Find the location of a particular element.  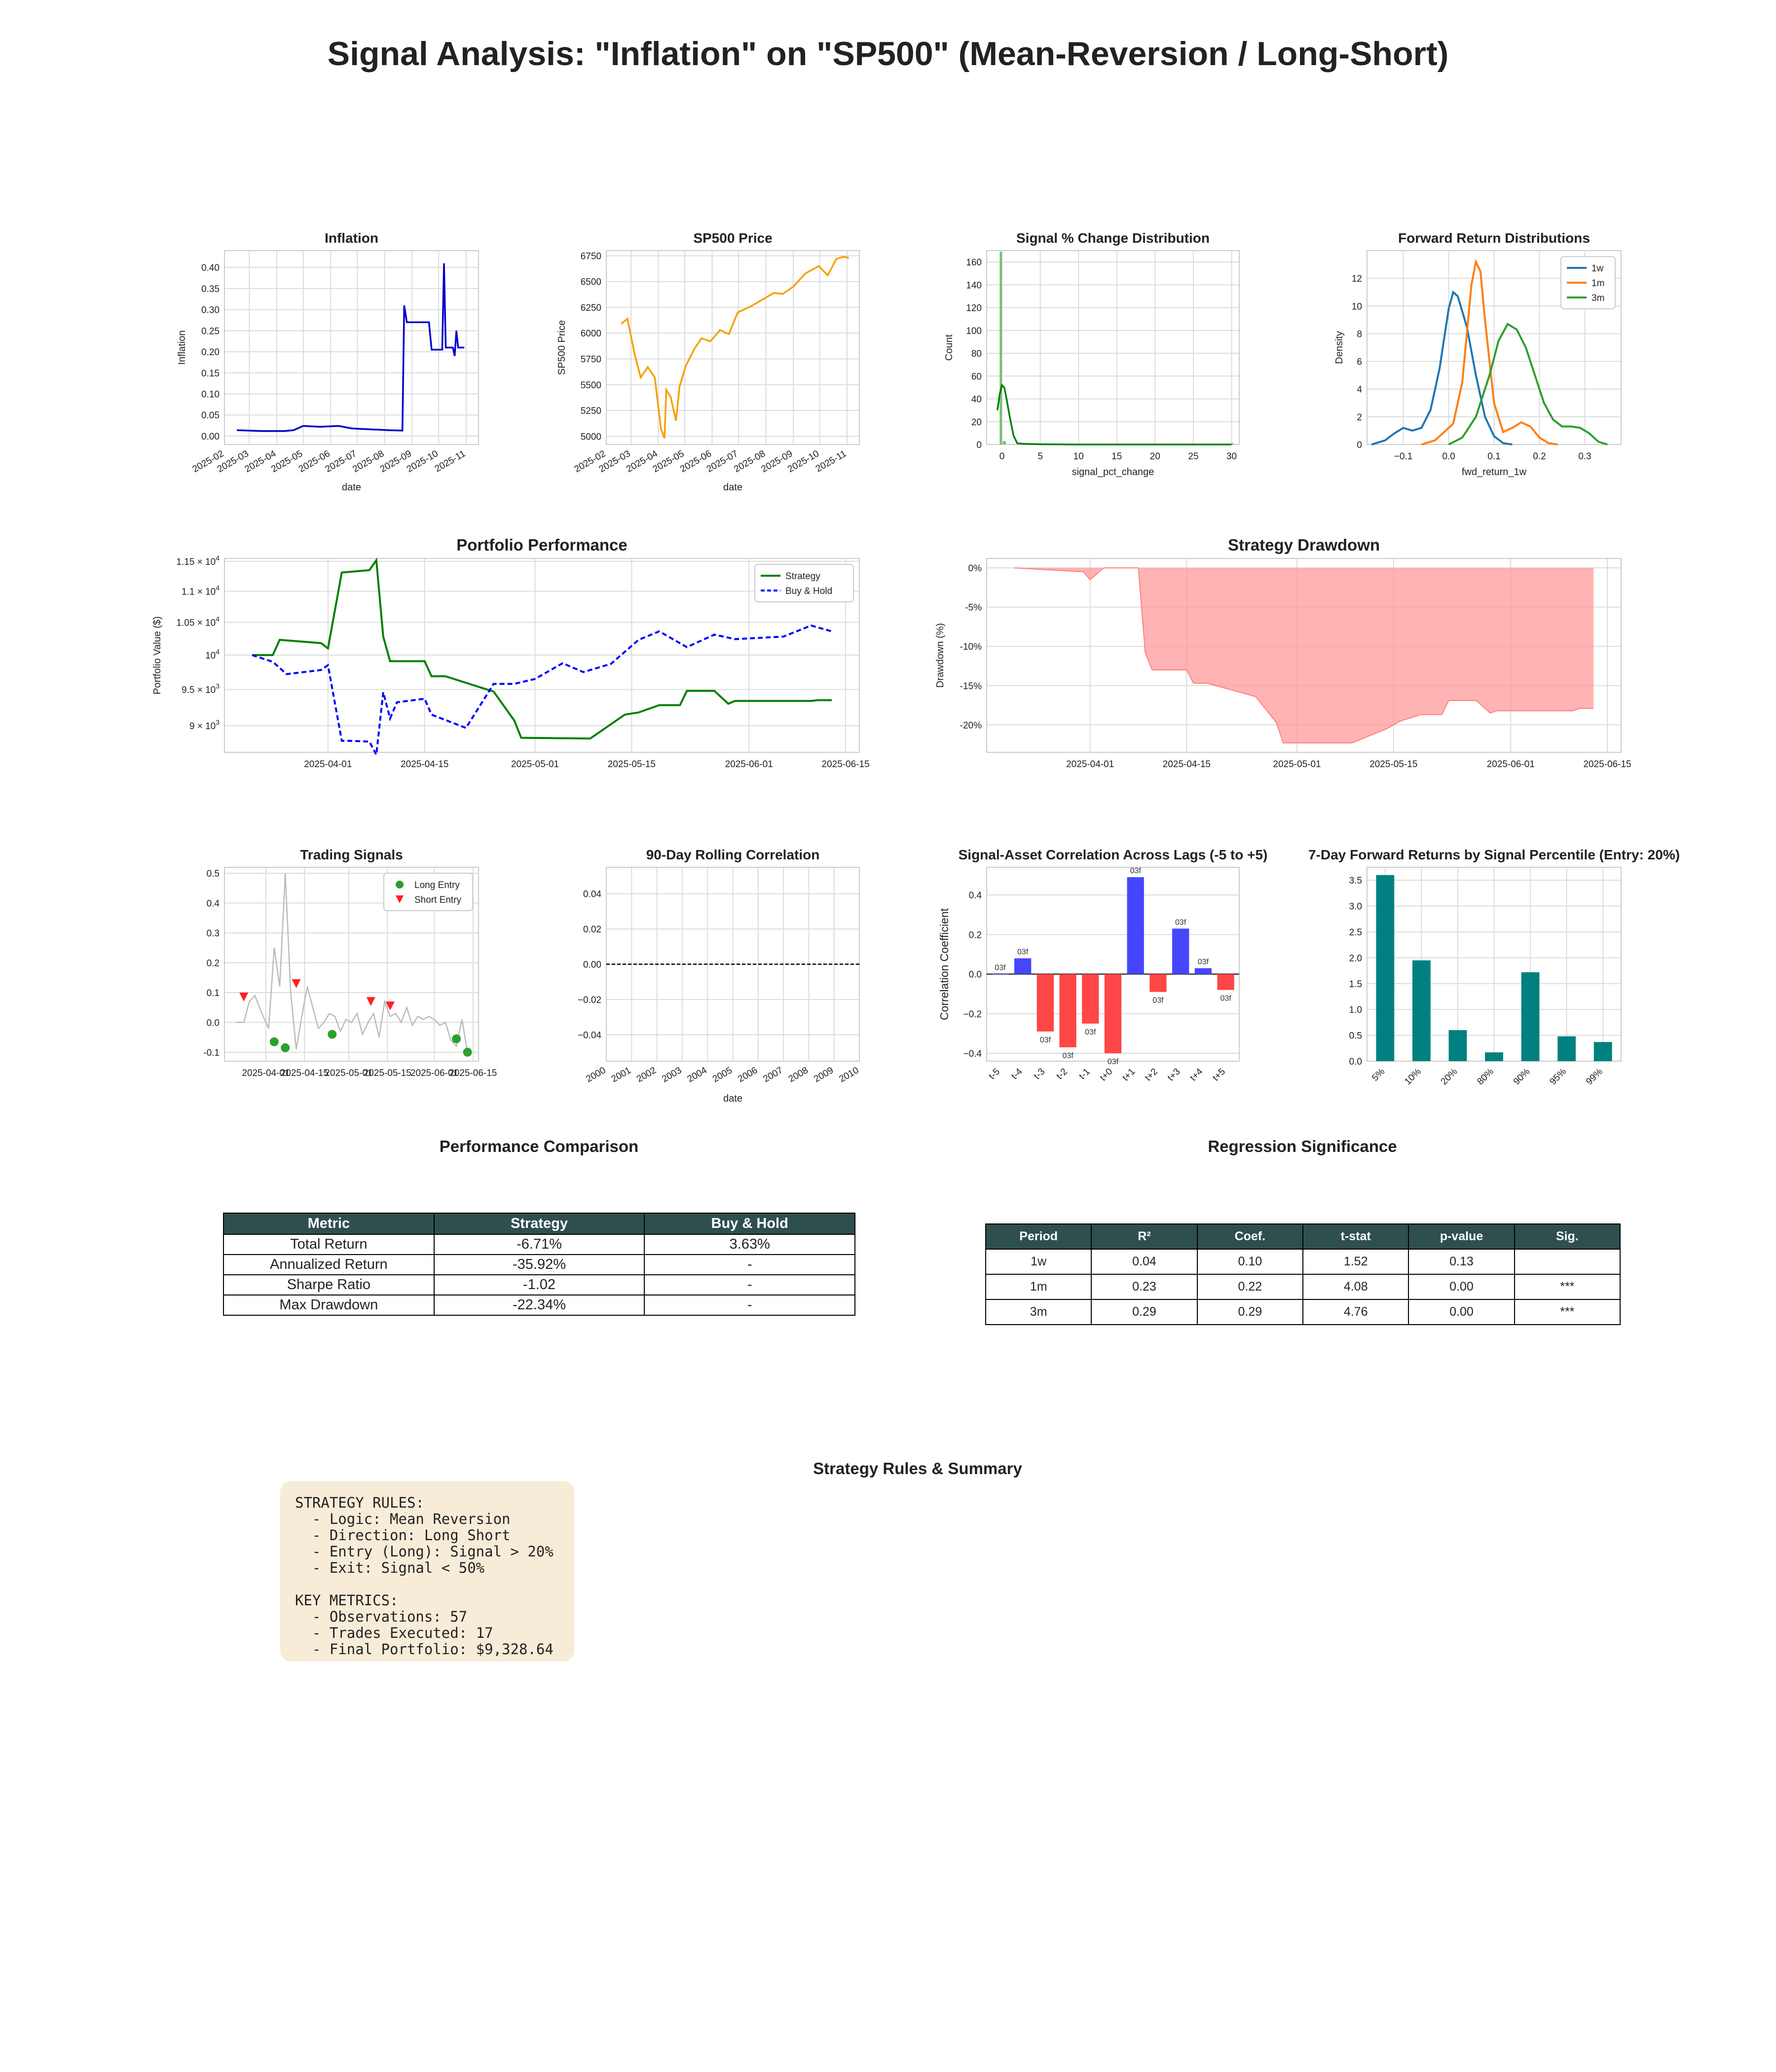

table-row: 3m 0.29 0.29 4.76 0.00 *** is located at coordinates (1303, 1312).